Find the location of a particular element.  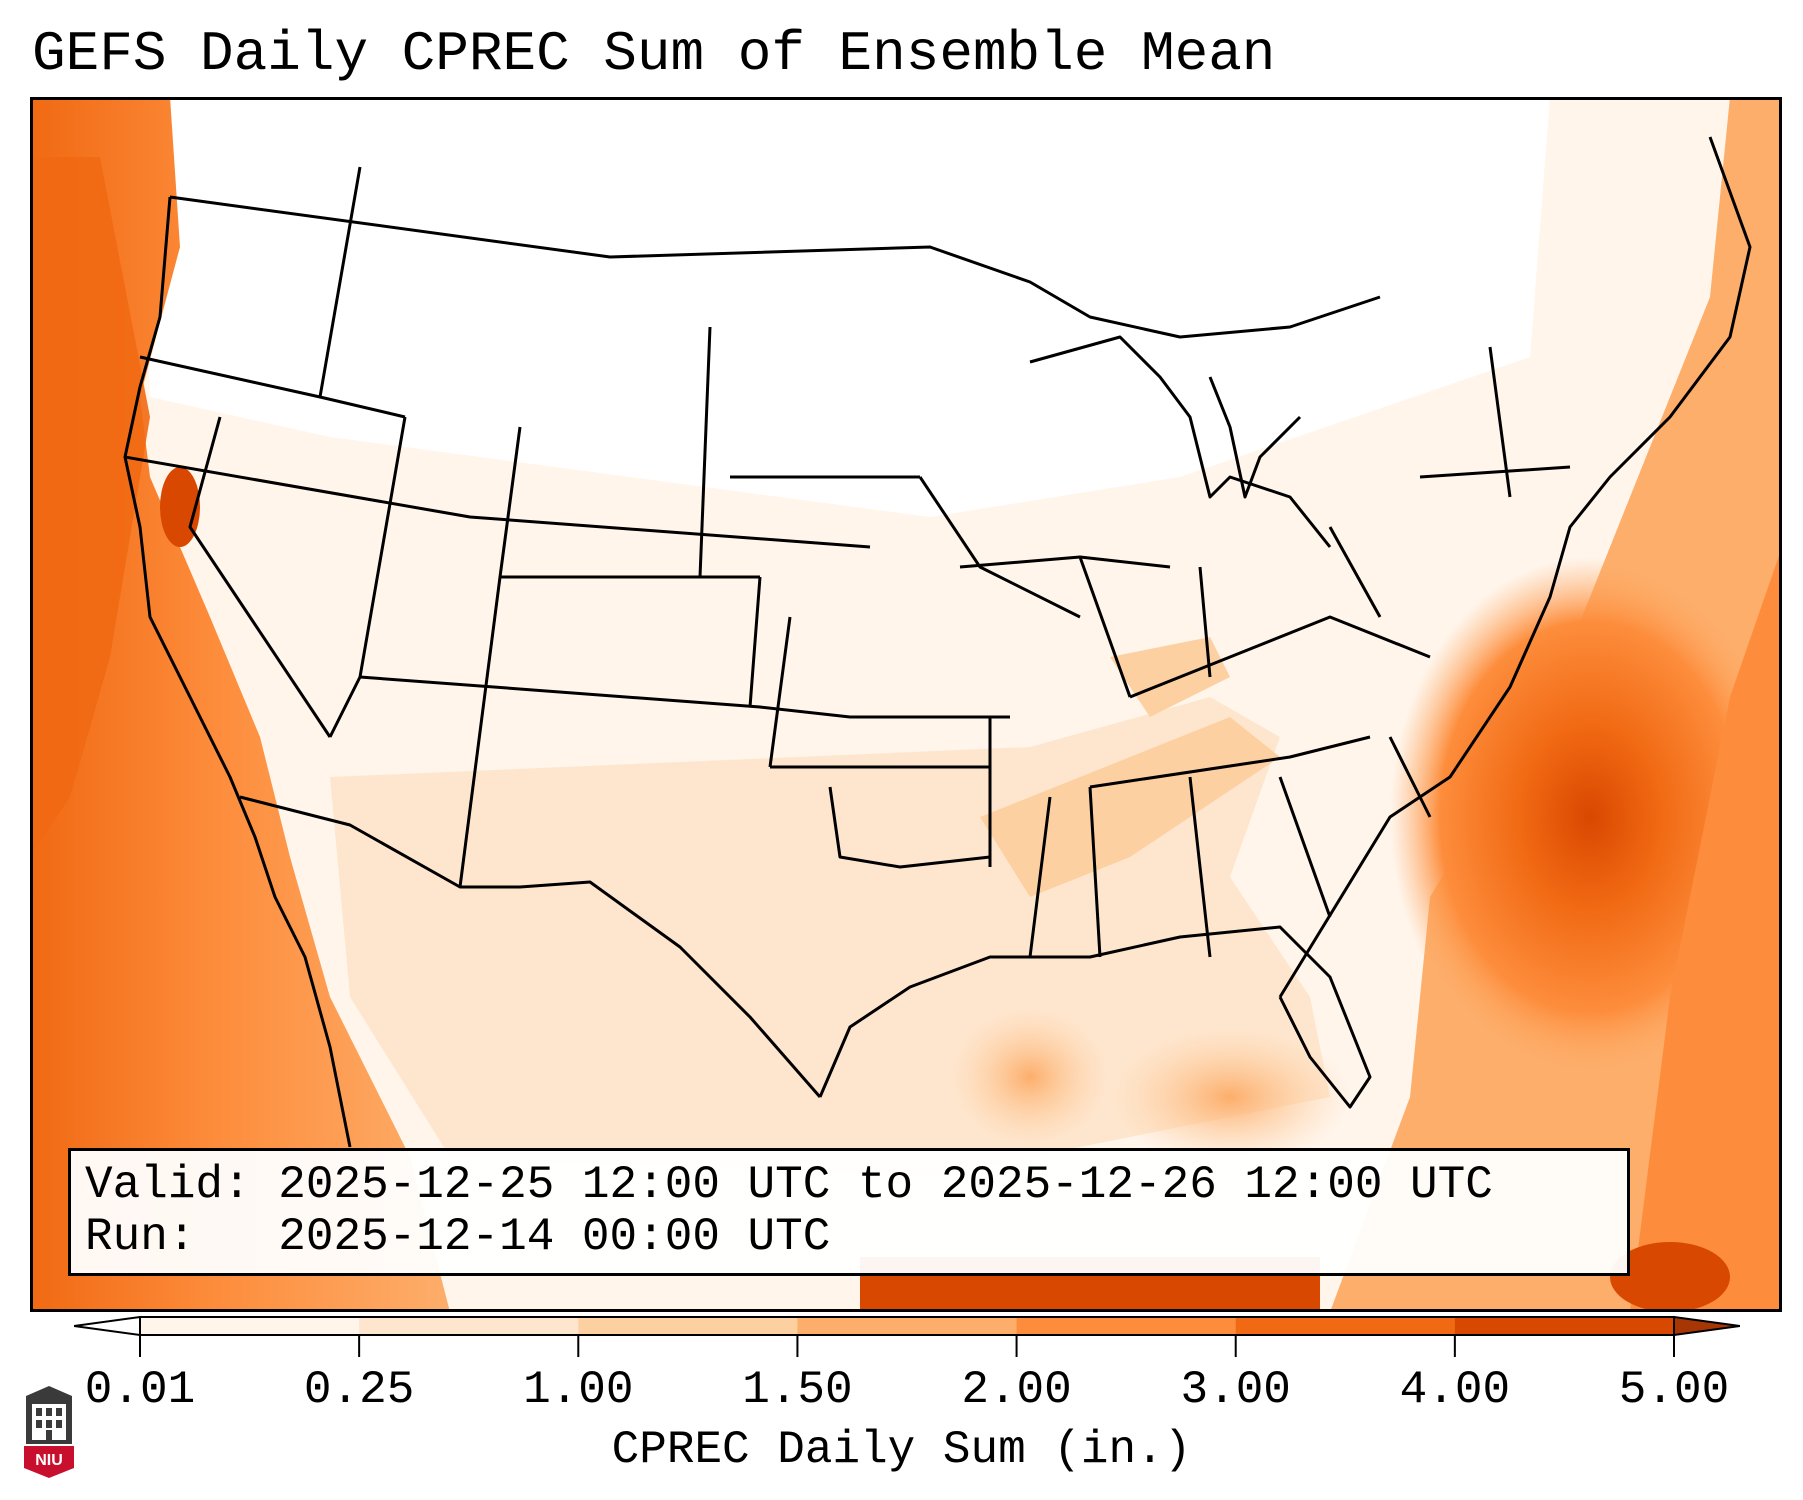

colorbar is located at coordinates (907, 1335).